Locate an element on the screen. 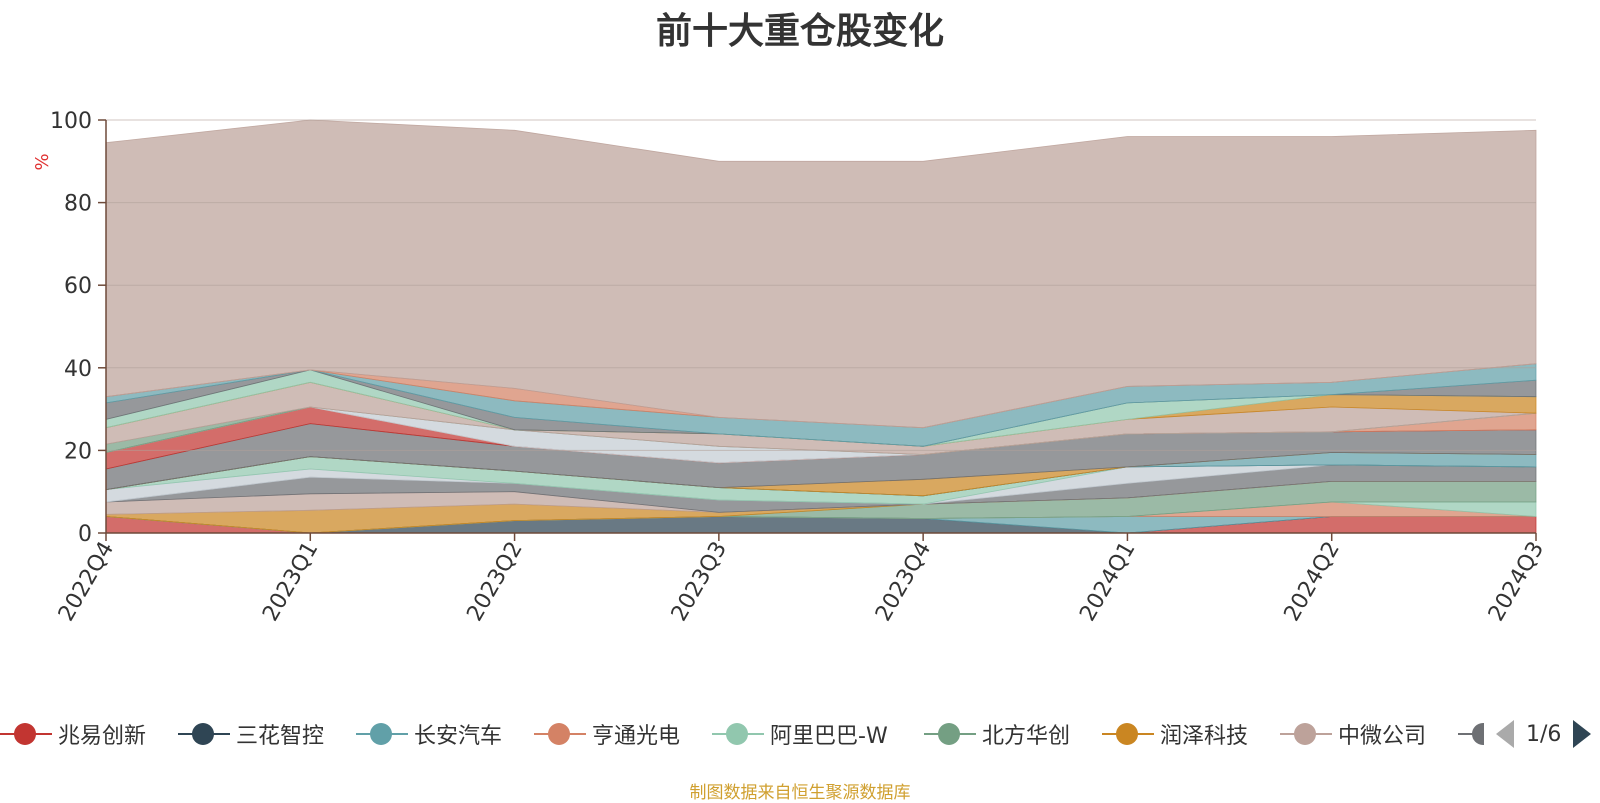 The height and width of the screenshot is (803, 1600). x-tick-label: 2022Q4 is located at coordinates (86, 582).